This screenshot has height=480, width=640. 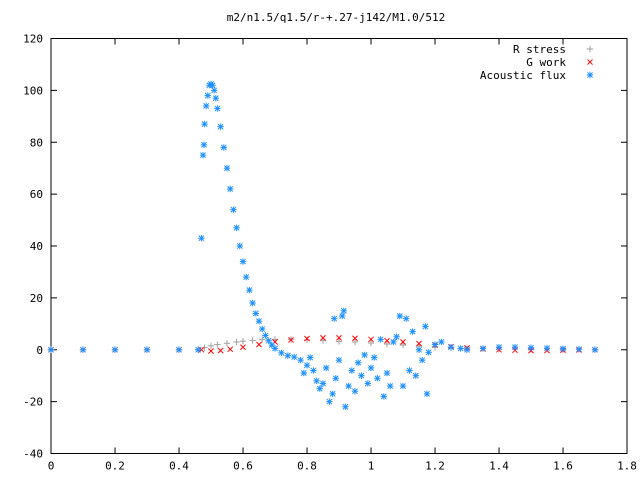 What do you see at coordinates (36, 142) in the screenshot?
I see `y-tick-label: 80` at bounding box center [36, 142].